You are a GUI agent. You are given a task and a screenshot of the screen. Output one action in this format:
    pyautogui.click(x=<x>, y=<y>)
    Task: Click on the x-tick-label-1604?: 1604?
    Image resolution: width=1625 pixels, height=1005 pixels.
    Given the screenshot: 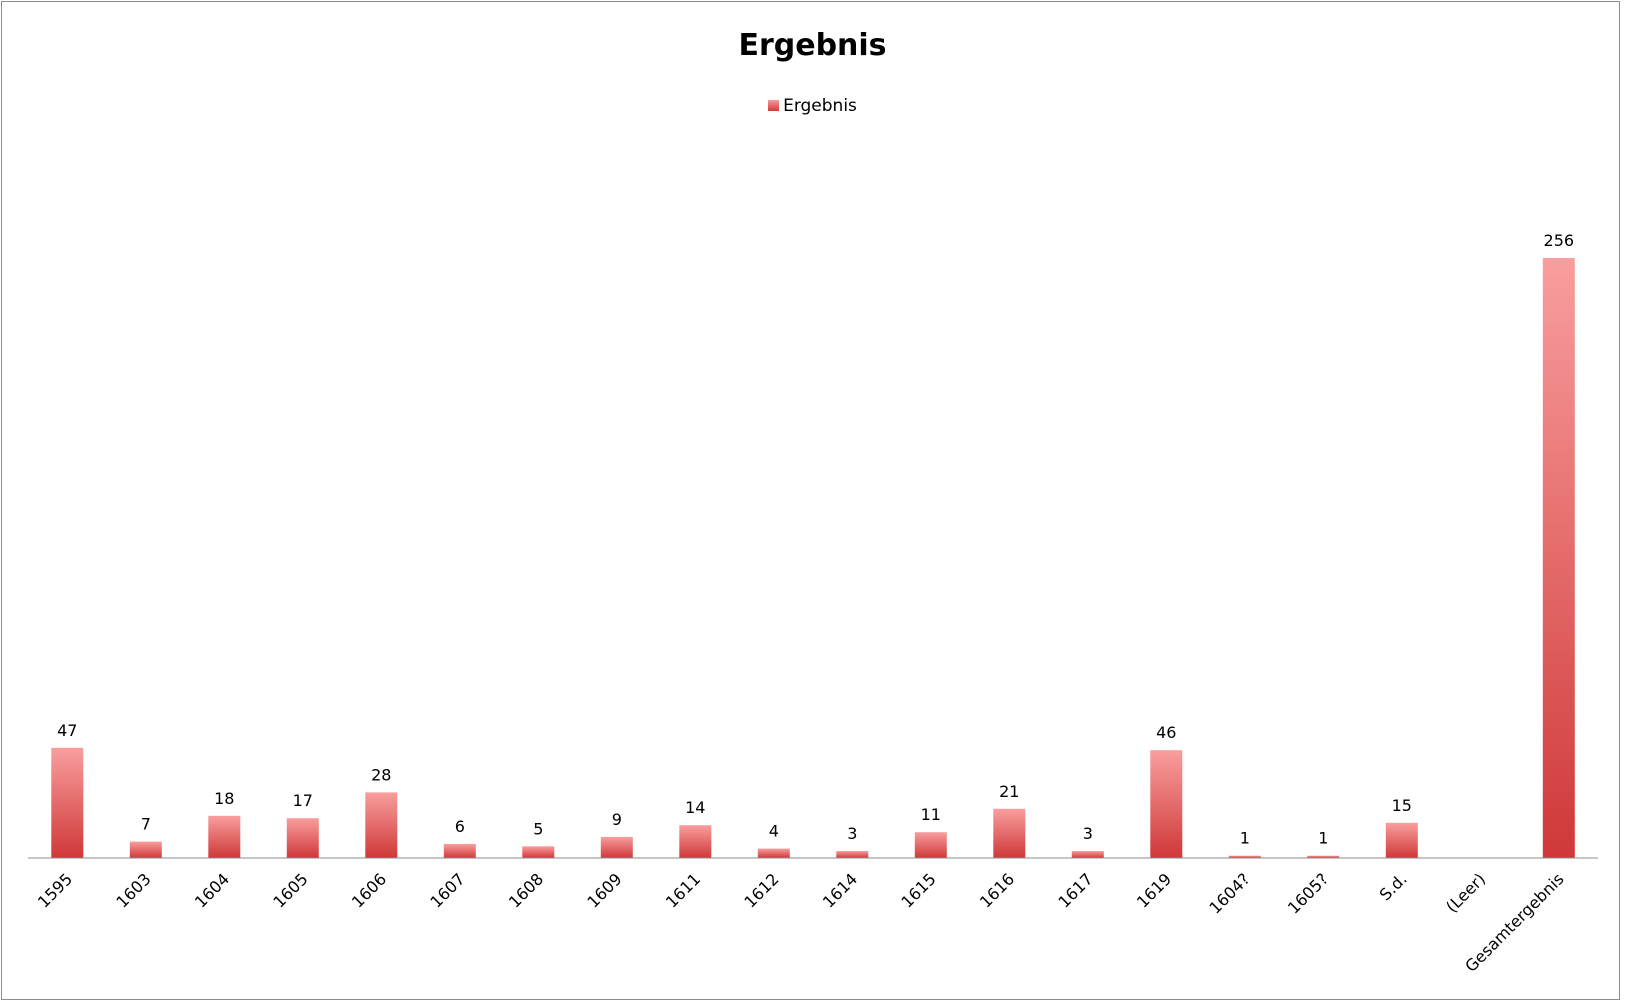 What is the action you would take?
    pyautogui.click(x=1229, y=893)
    